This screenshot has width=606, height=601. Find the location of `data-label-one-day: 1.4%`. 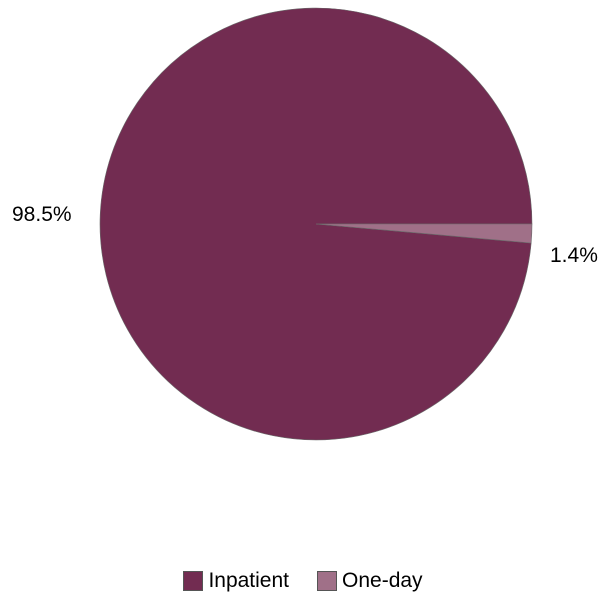

data-label-one-day: 1.4% is located at coordinates (574, 255).